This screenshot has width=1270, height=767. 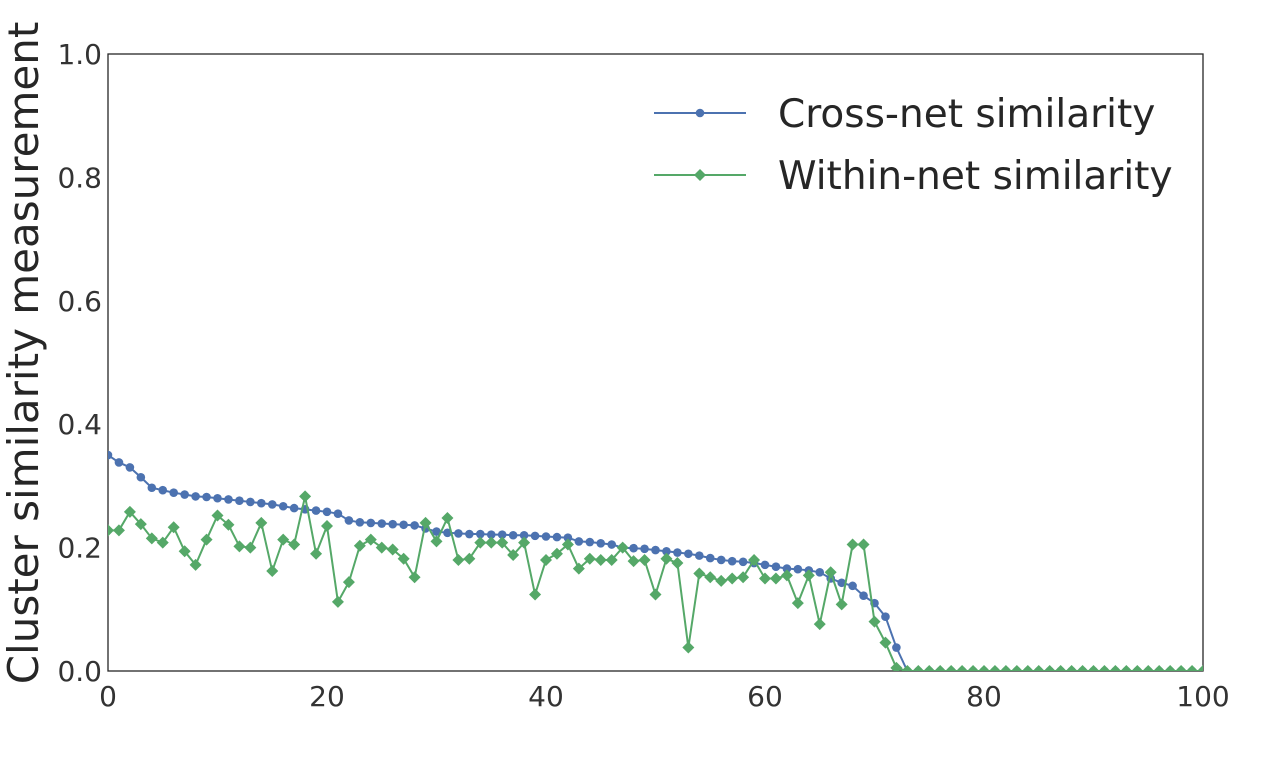 What do you see at coordinates (546, 696) in the screenshot?
I see `x-tick-label-2: 40` at bounding box center [546, 696].